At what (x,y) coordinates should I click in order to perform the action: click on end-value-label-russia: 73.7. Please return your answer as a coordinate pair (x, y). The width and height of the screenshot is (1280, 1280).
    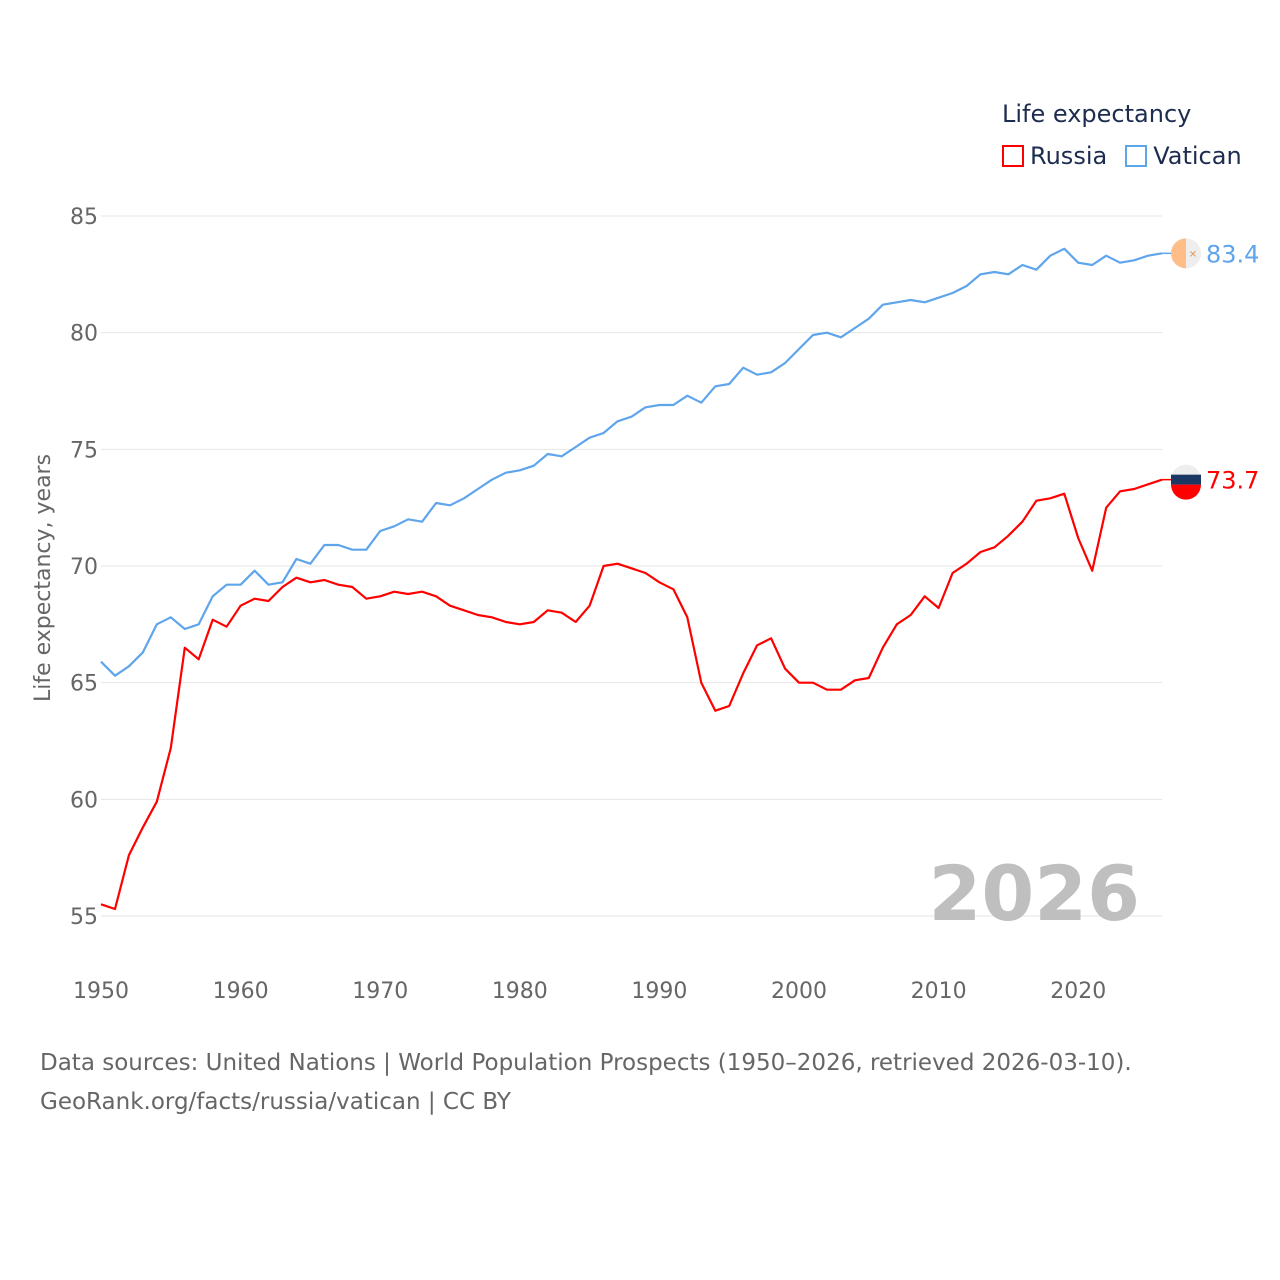
    Looking at the image, I should click on (1232, 481).